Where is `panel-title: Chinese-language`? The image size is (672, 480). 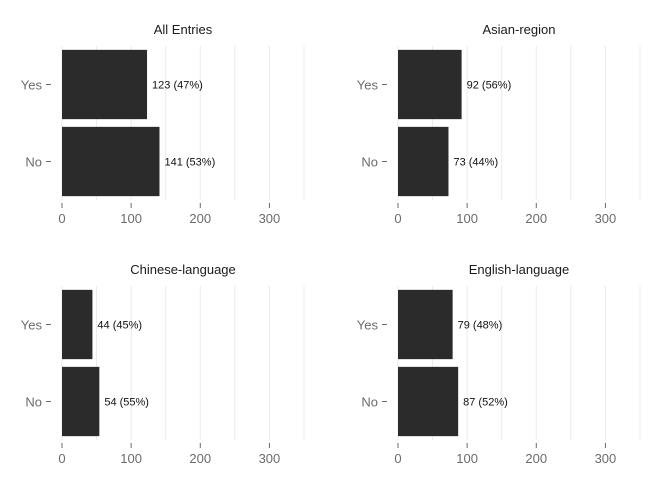
panel-title: Chinese-language is located at coordinates (183, 269).